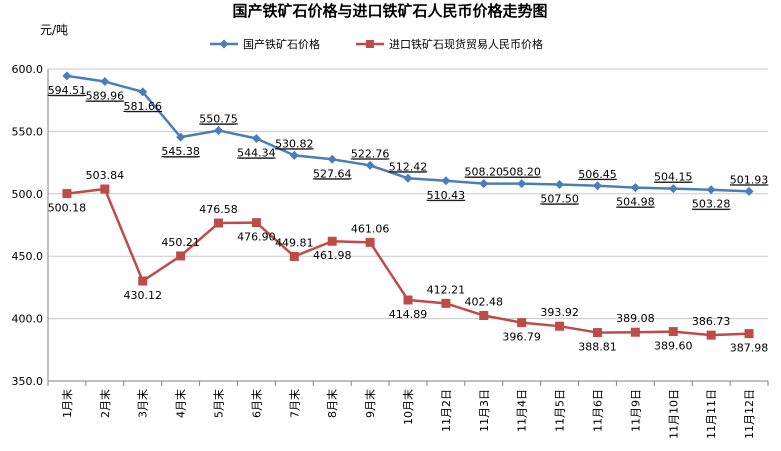 This screenshot has height=451, width=781. Describe the element at coordinates (28, 256) in the screenshot. I see `y-tick-label: 450.0` at that location.